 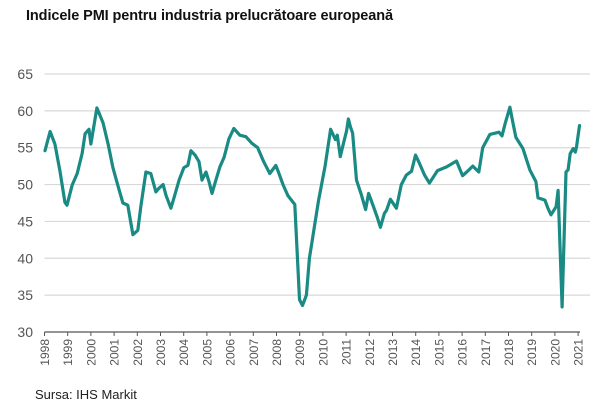 What do you see at coordinates (509, 352) in the screenshot?
I see `x-tick-label: 2018` at bounding box center [509, 352].